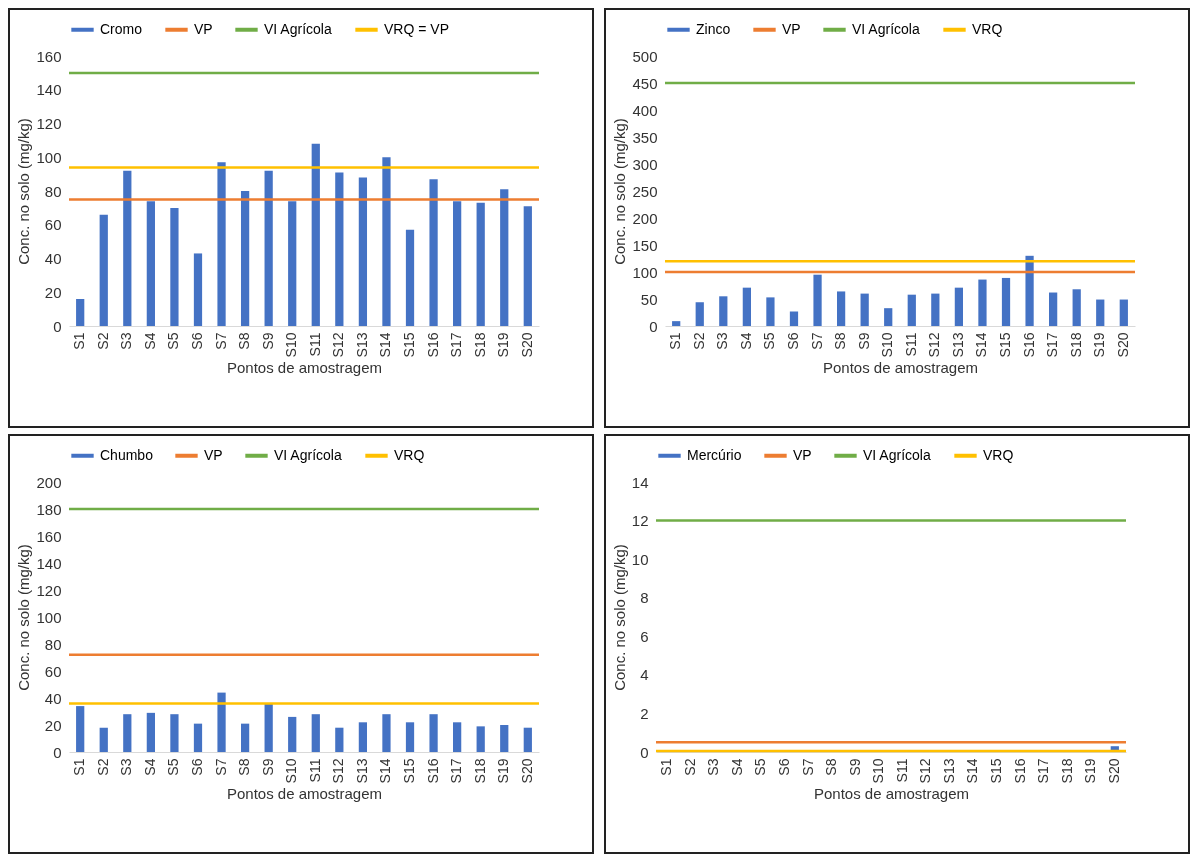 The image size is (1200, 868). Describe the element at coordinates (149, 767) in the screenshot. I see `x-tick-label: S4` at that location.